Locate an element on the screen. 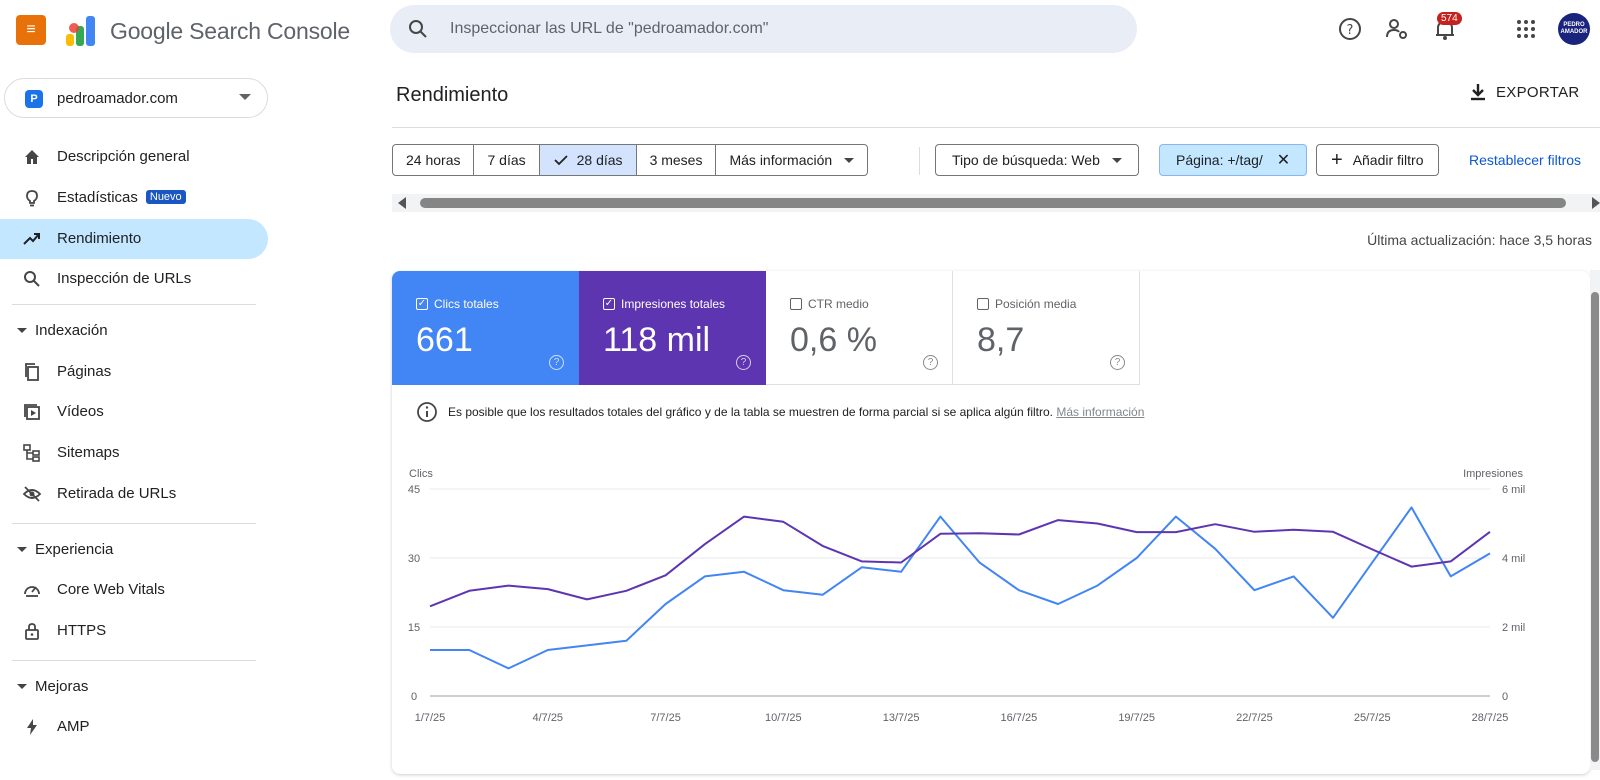 This screenshot has width=1600, height=780. add-filter-label: Añadir filtro is located at coordinates (1388, 160).